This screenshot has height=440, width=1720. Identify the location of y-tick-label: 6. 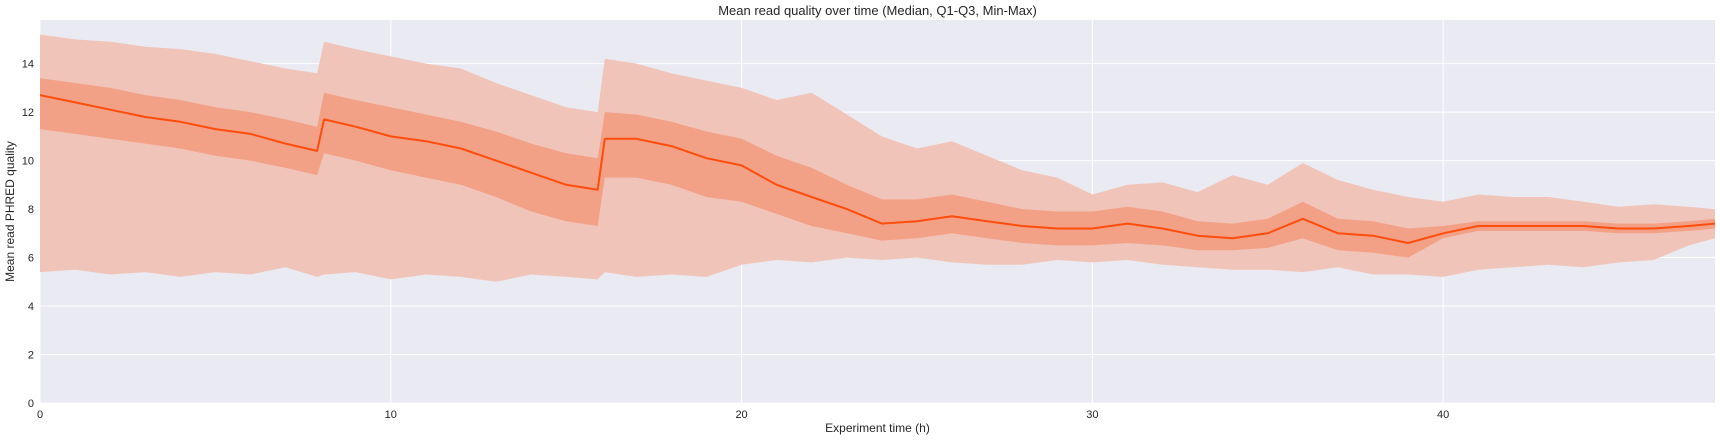
(31, 259).